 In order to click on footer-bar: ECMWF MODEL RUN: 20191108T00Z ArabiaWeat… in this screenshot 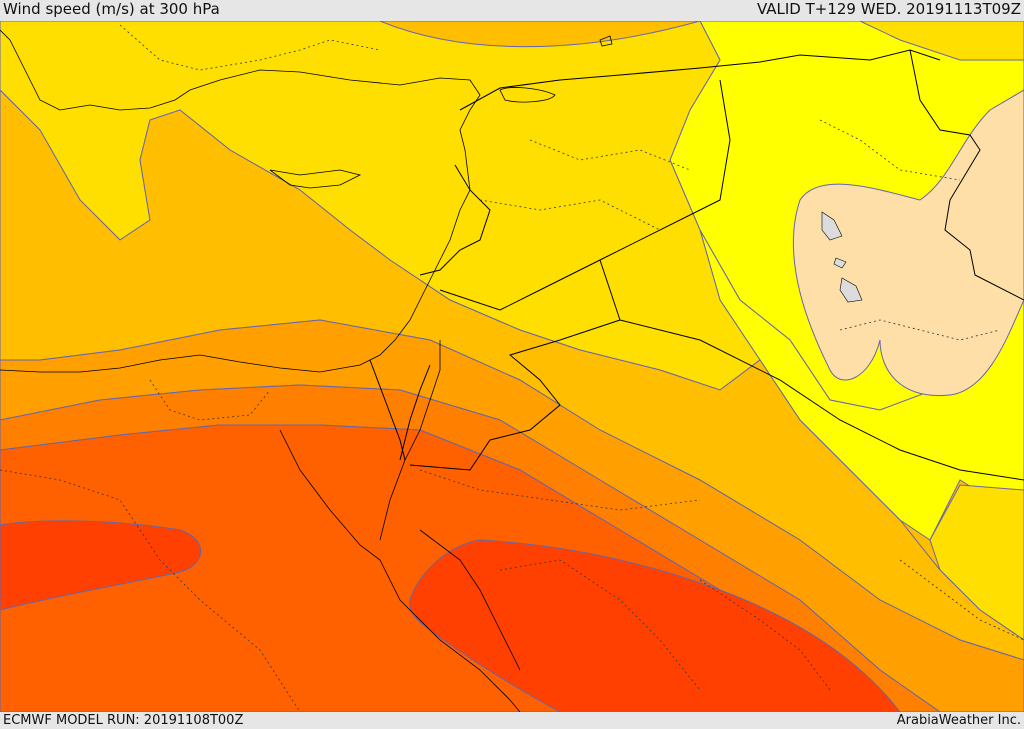, I will do `click(512, 720)`.